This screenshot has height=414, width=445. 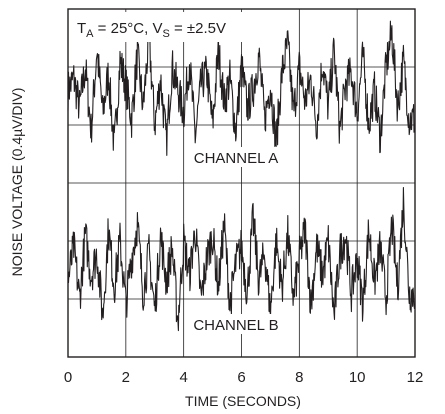 I want to click on conditions-box, so click(x=167, y=27).